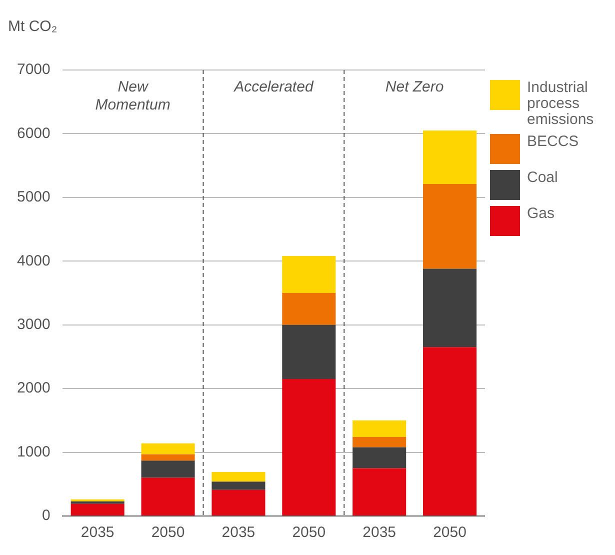  What do you see at coordinates (33, 133) in the screenshot?
I see `y-tick-label: 6000` at bounding box center [33, 133].